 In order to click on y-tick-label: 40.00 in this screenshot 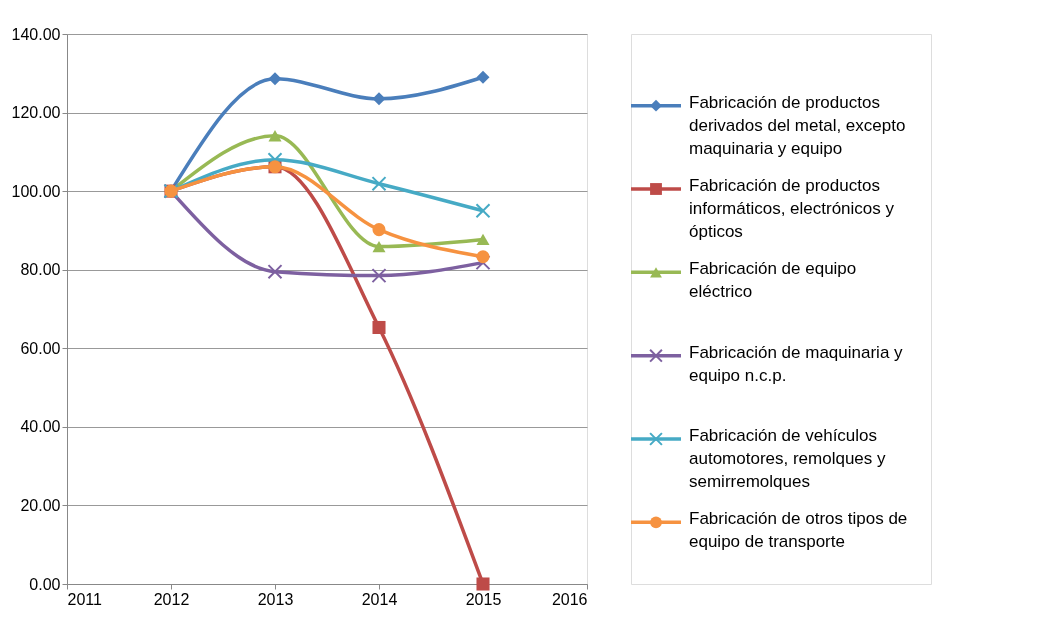, I will do `click(40, 427)`.